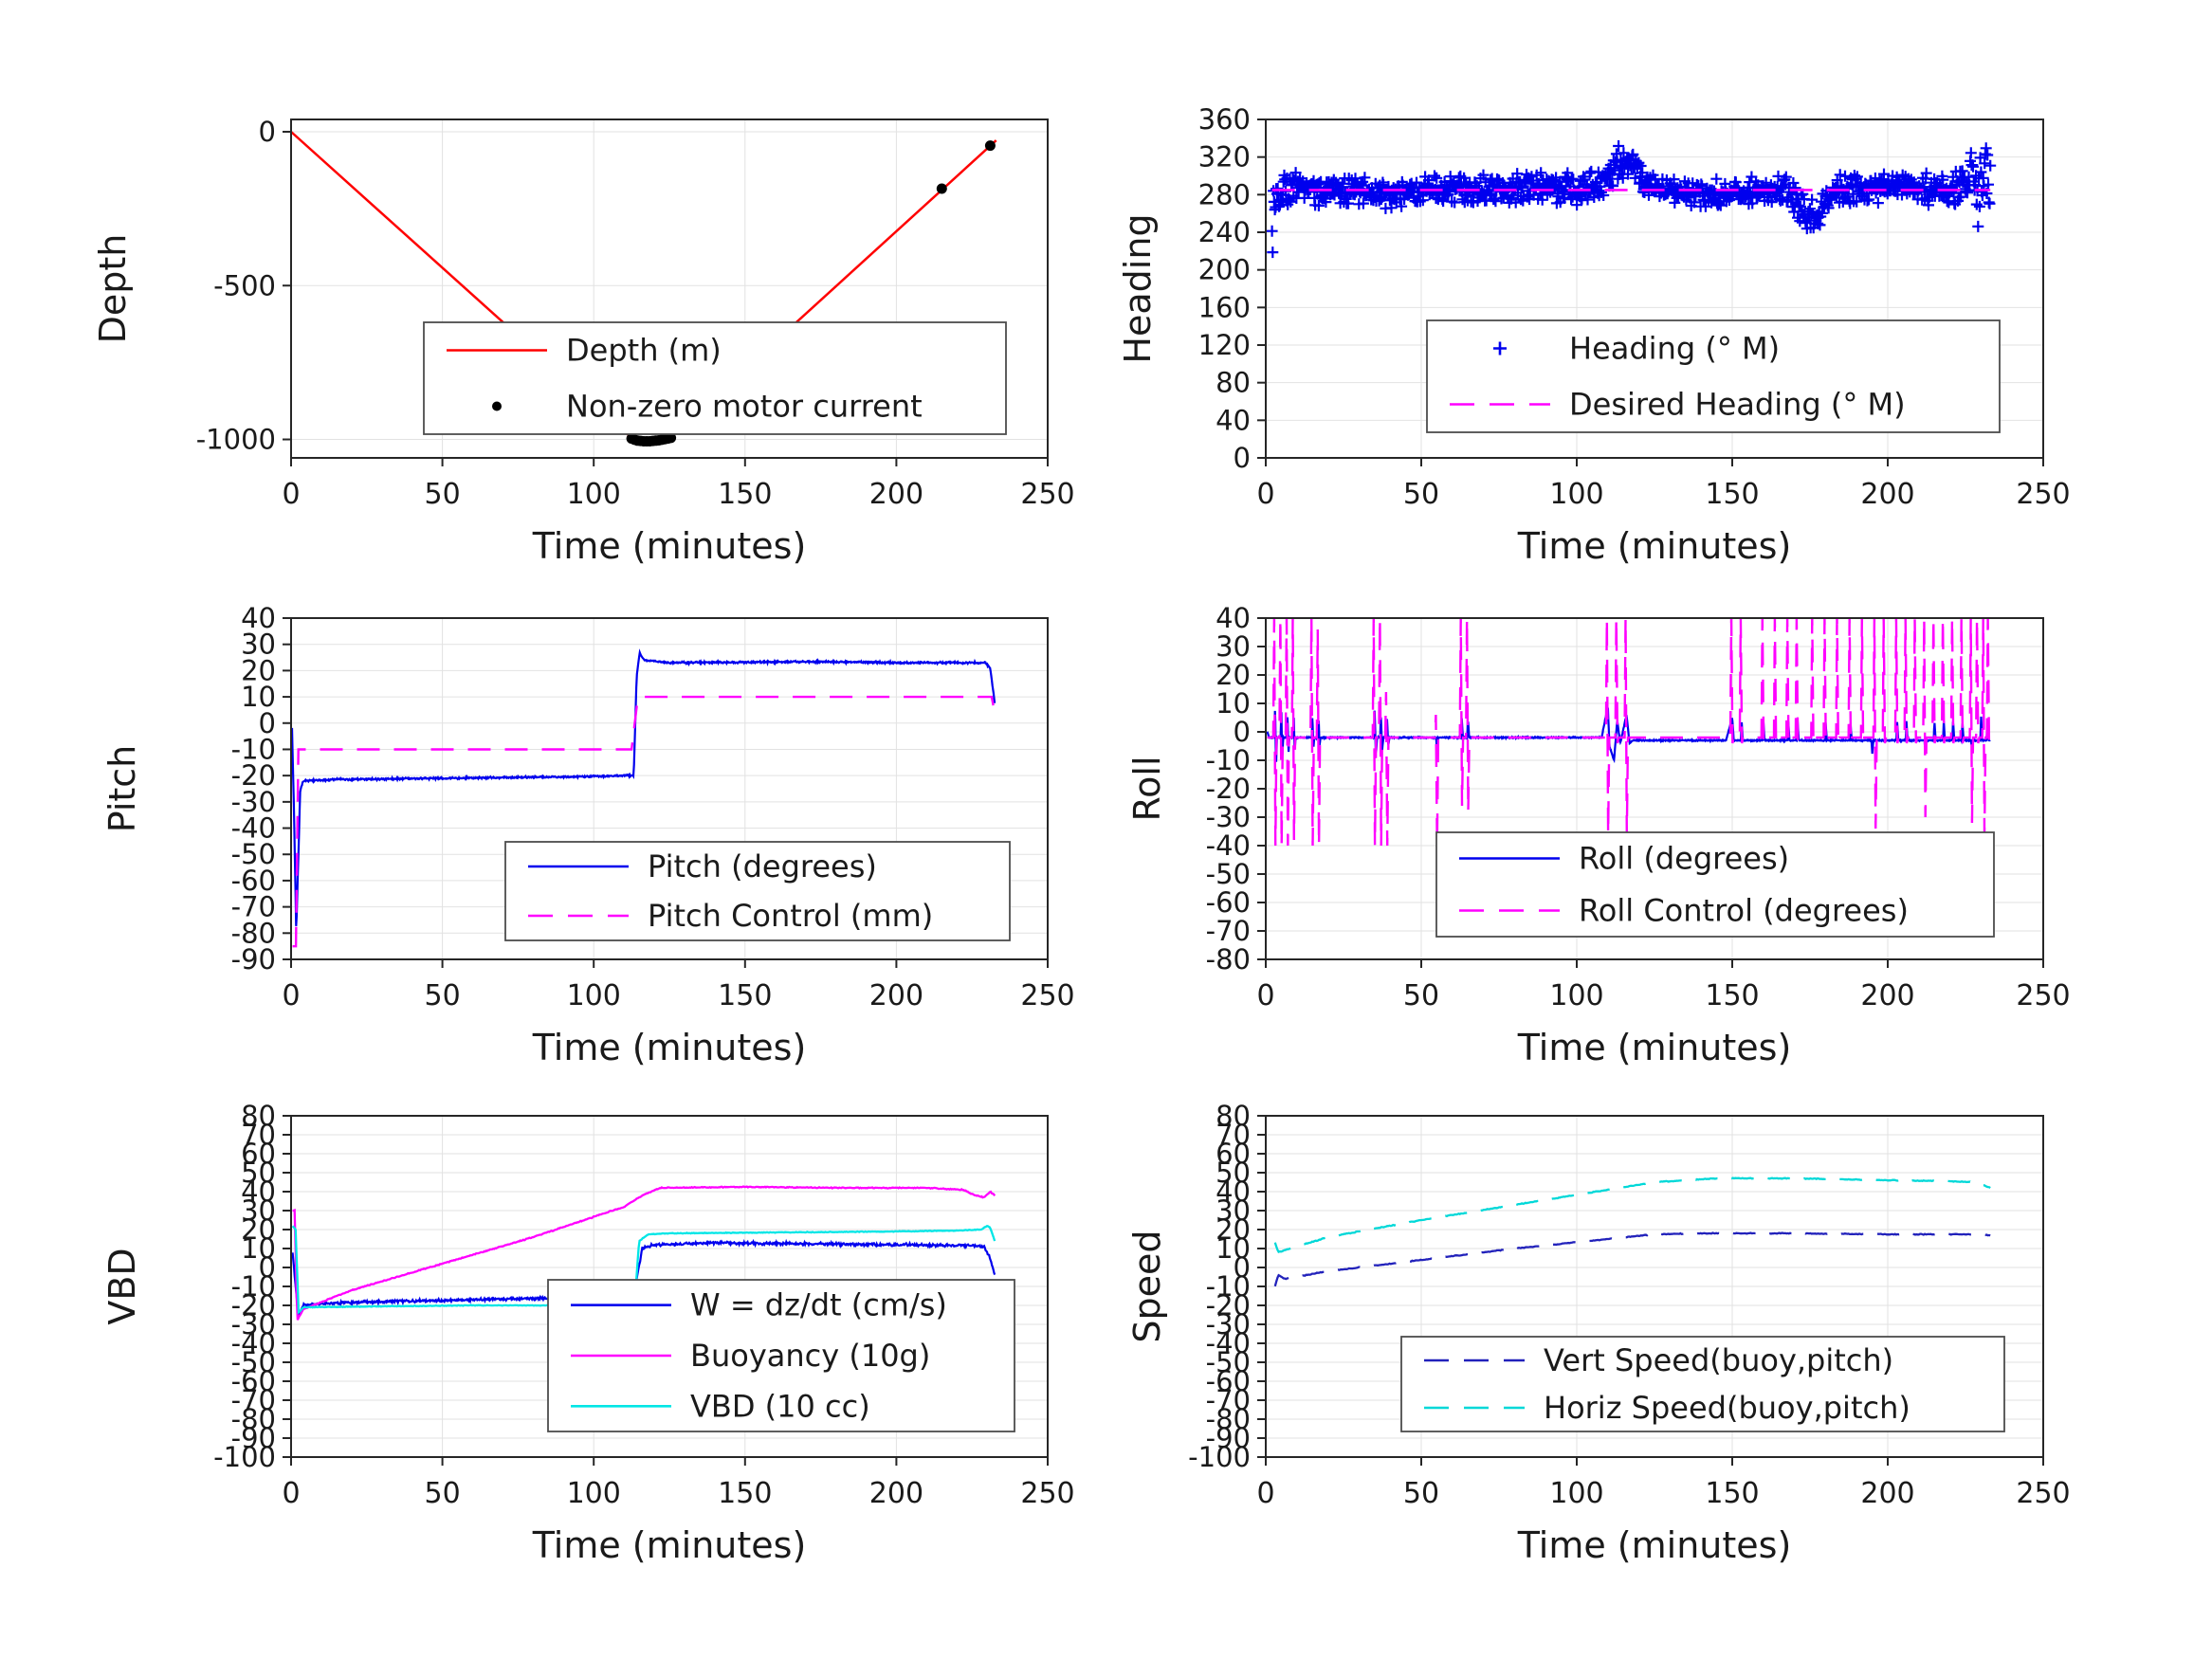 The height and width of the screenshot is (1659, 2212). I want to click on heading-ylabel: Heading, so click(1138, 288).